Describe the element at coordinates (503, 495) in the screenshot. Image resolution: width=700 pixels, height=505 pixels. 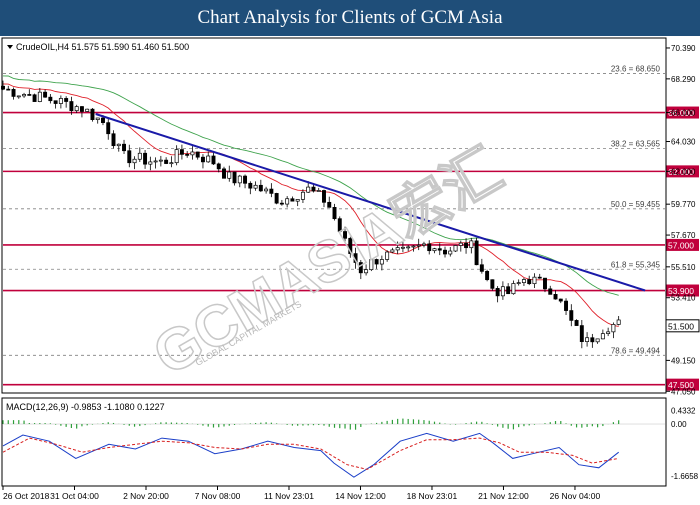
I see `time-tick-label: 21 Nov 12:00` at that location.